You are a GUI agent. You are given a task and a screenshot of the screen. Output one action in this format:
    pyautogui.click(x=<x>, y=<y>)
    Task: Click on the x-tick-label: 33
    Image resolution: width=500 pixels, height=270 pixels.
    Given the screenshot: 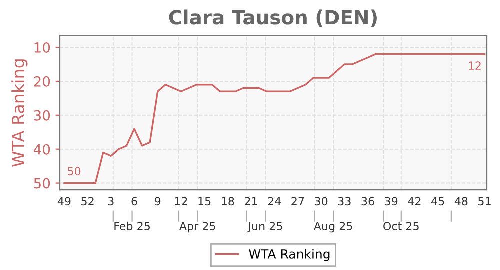 What is the action you would take?
    pyautogui.click(x=344, y=201)
    